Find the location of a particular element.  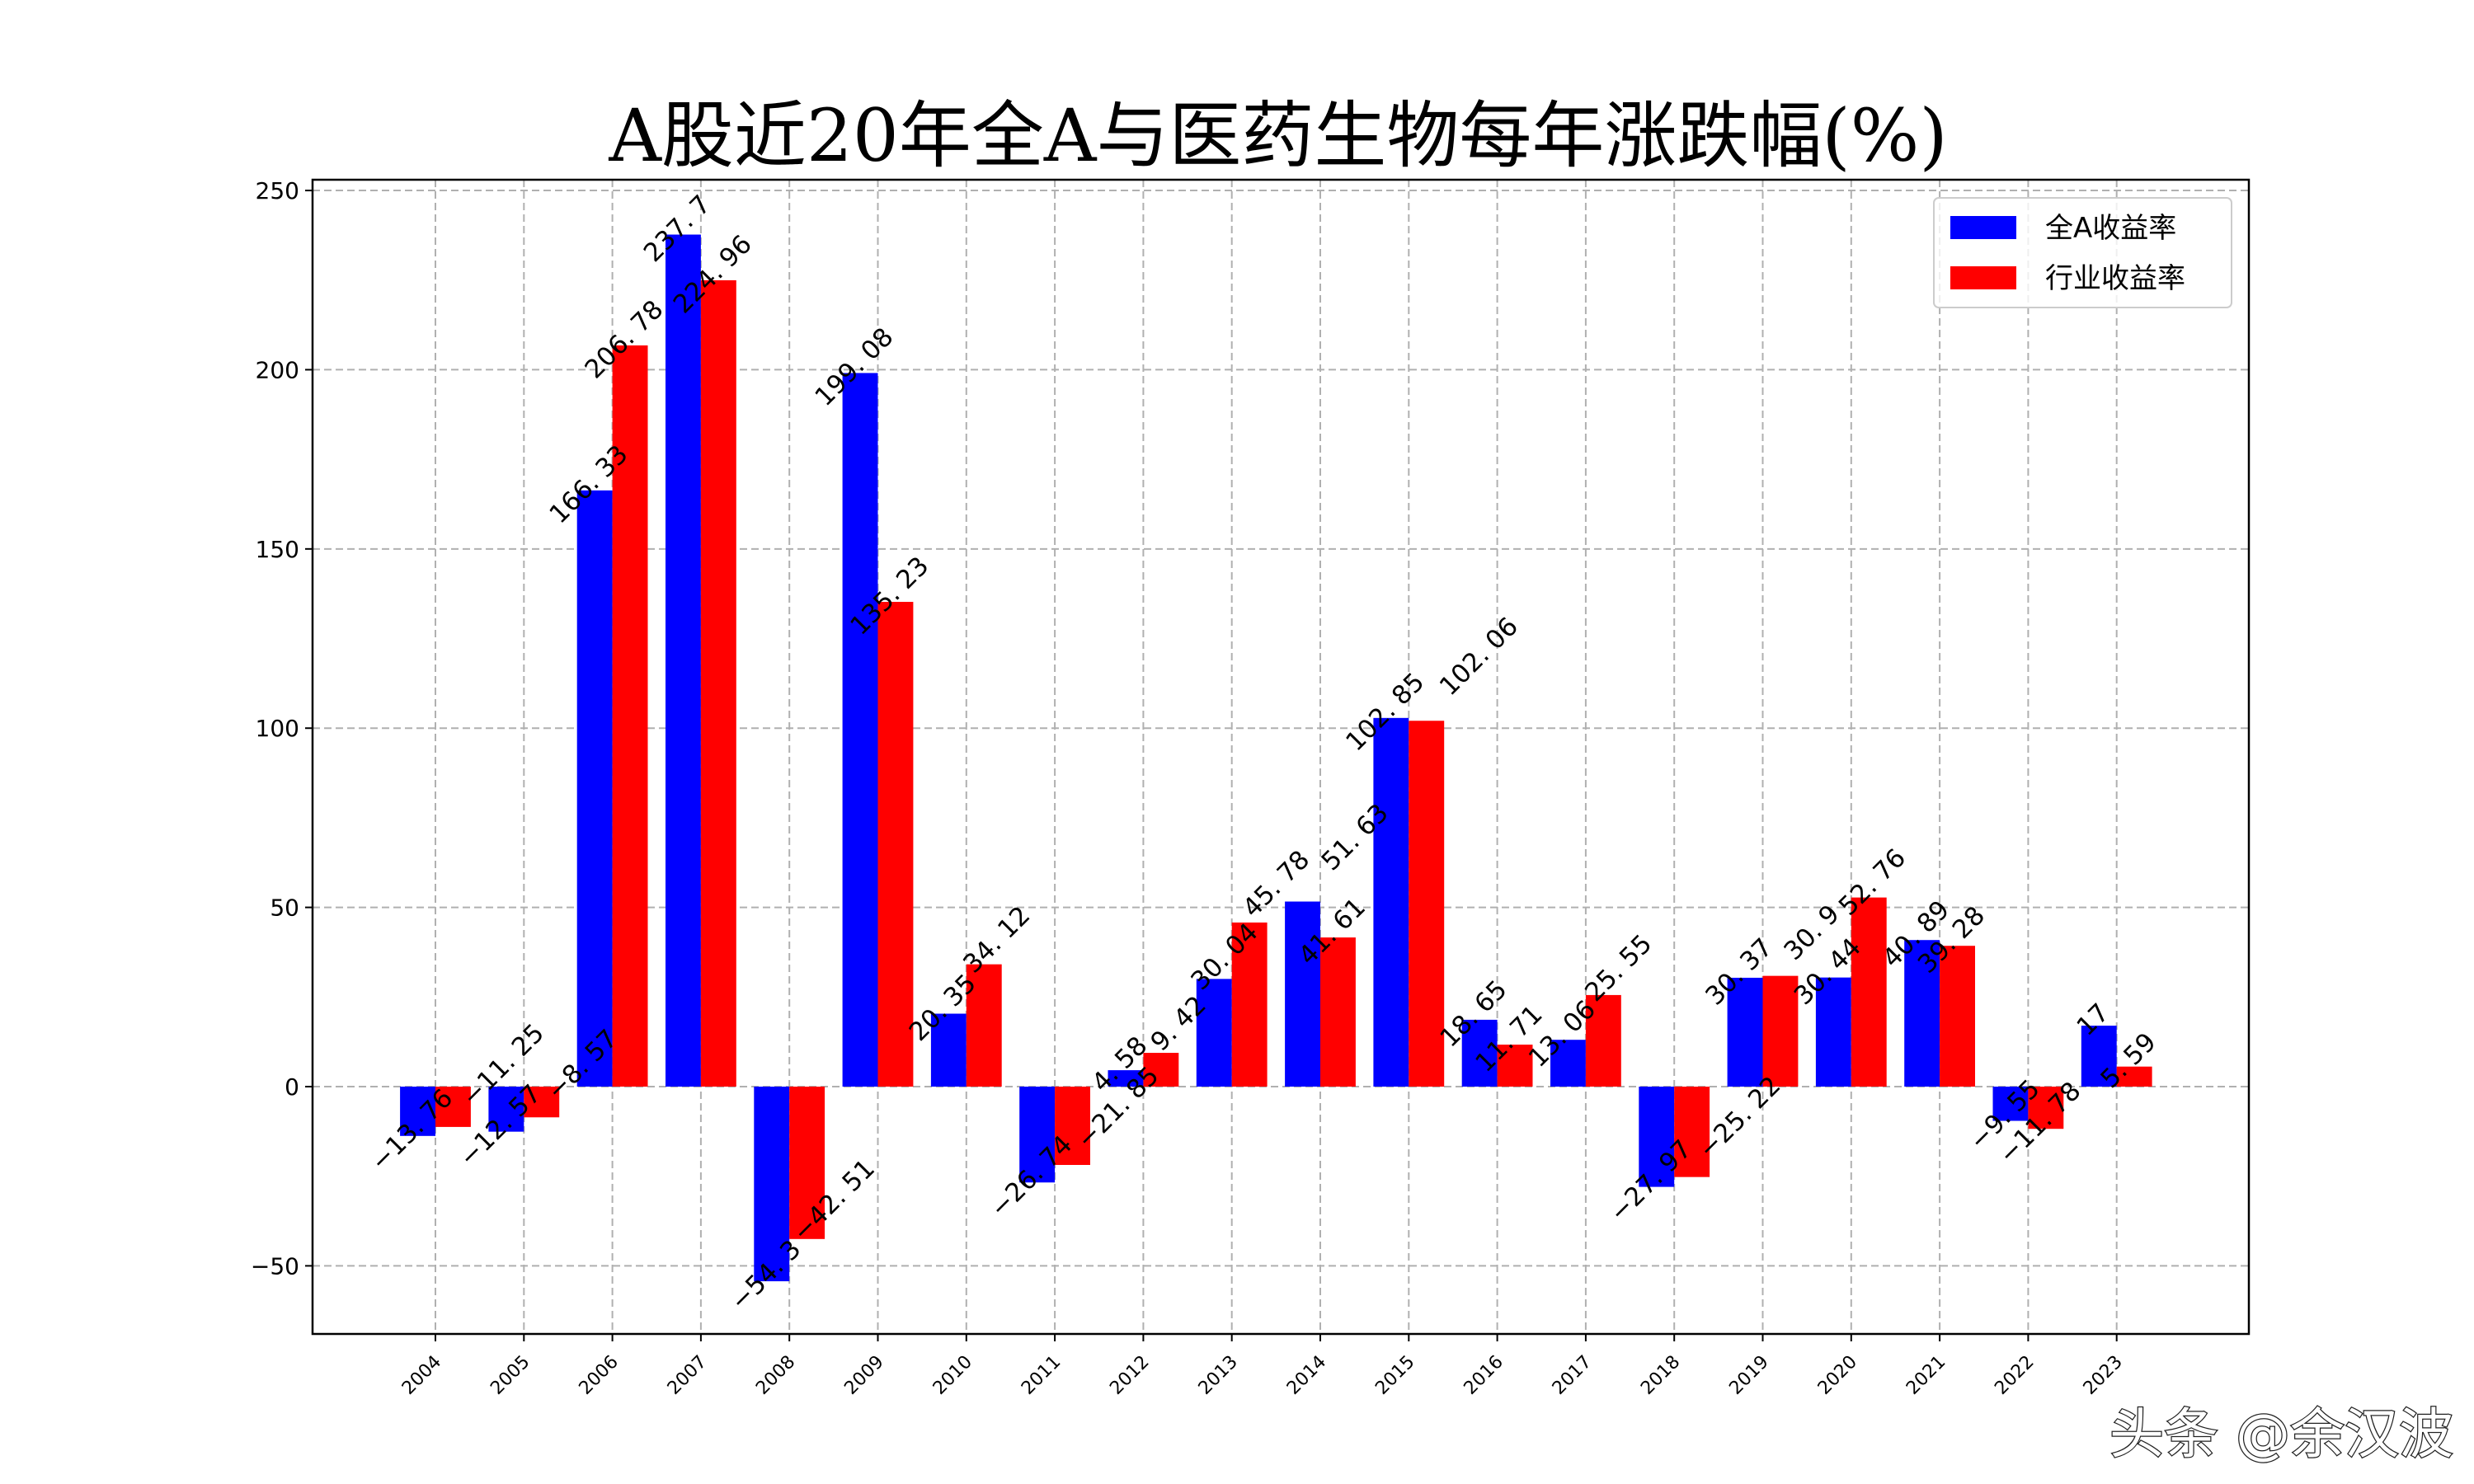

bar-all-a-2004 is located at coordinates (417, 1111).